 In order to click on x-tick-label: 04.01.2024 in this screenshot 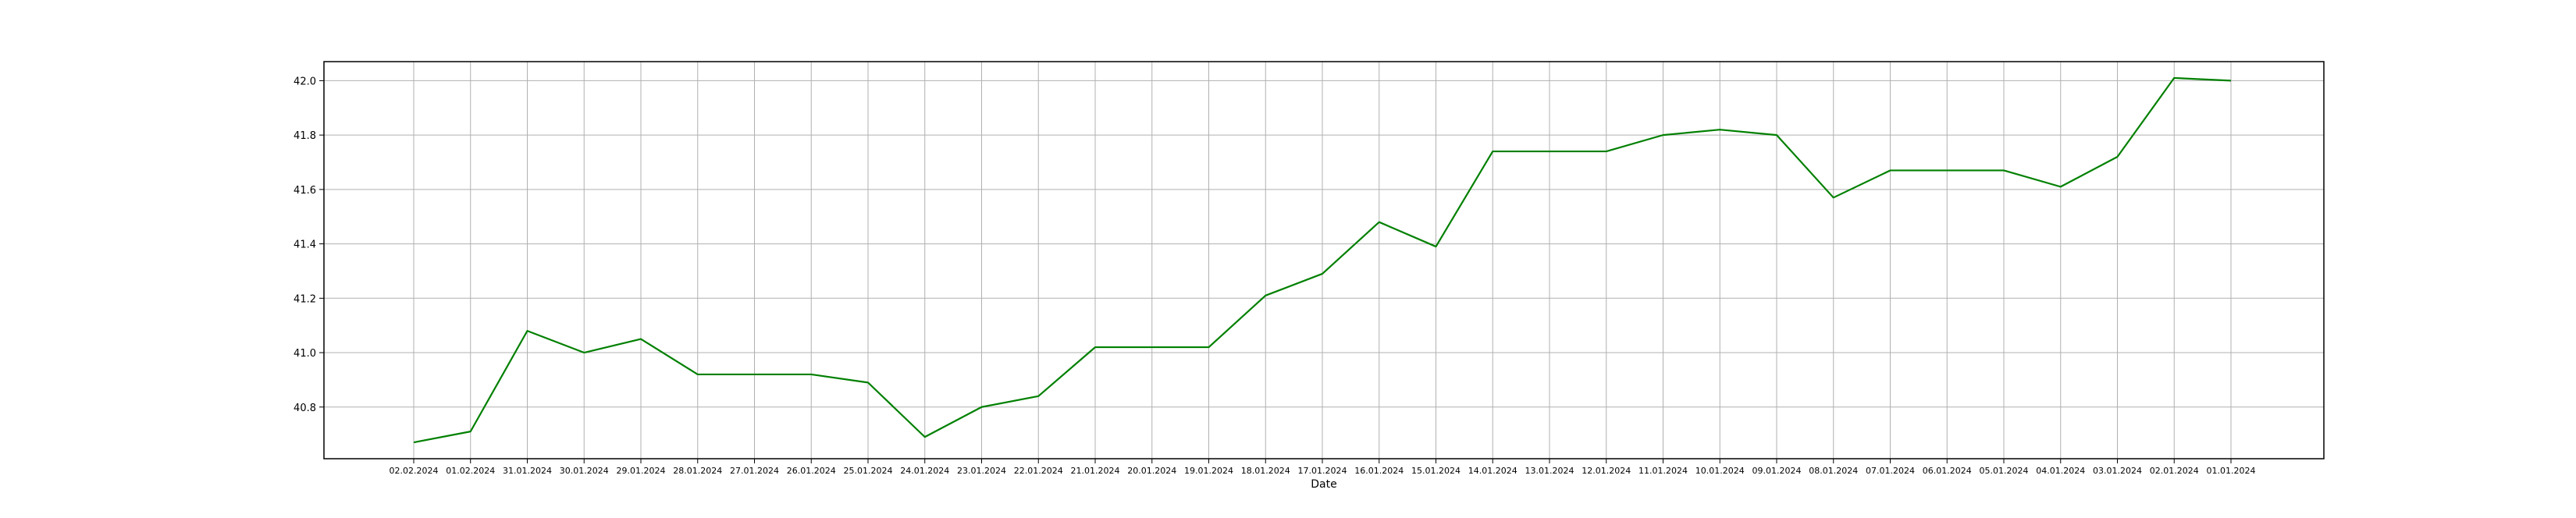, I will do `click(2060, 471)`.